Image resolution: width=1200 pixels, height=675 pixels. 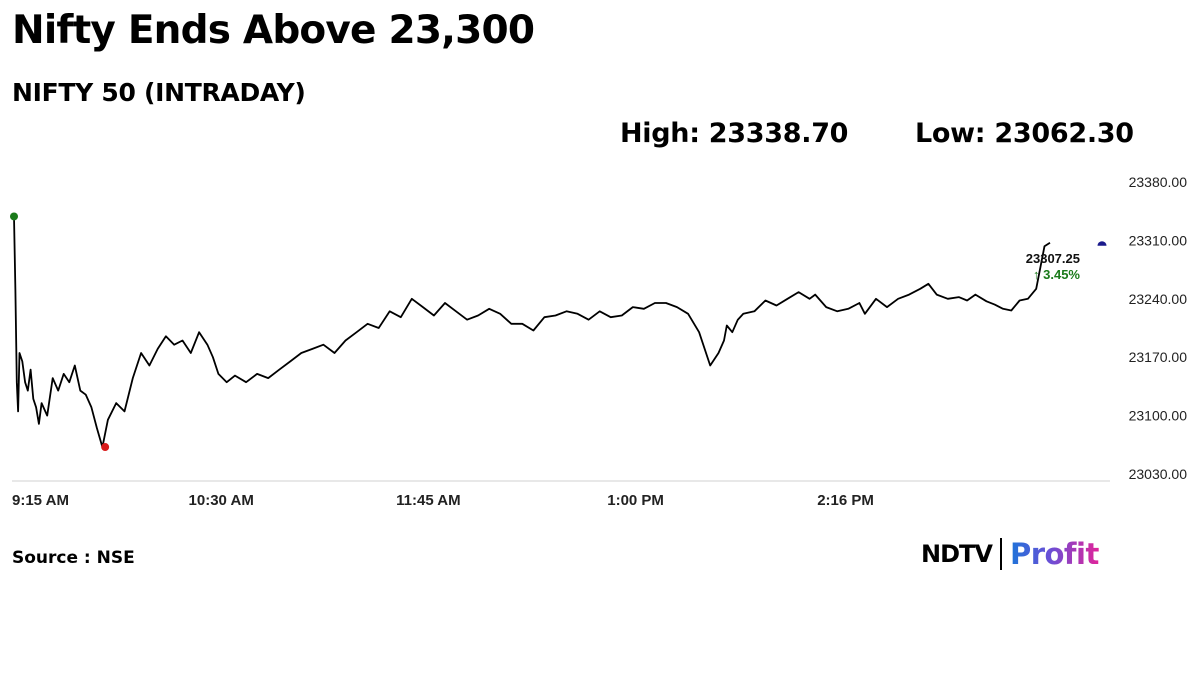 I want to click on low-stat: Low: 23062.30, so click(x=1024, y=133).